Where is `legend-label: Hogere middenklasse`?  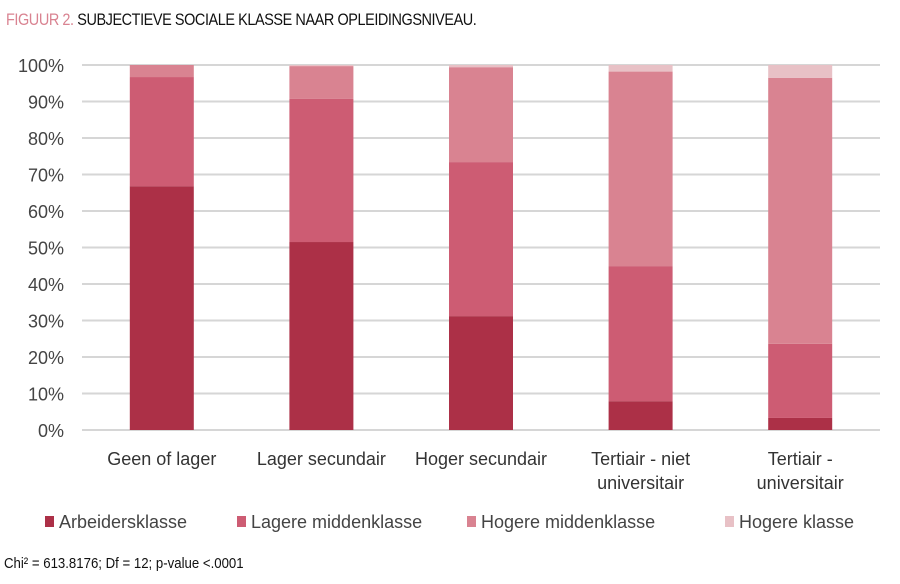 legend-label: Hogere middenklasse is located at coordinates (568, 522).